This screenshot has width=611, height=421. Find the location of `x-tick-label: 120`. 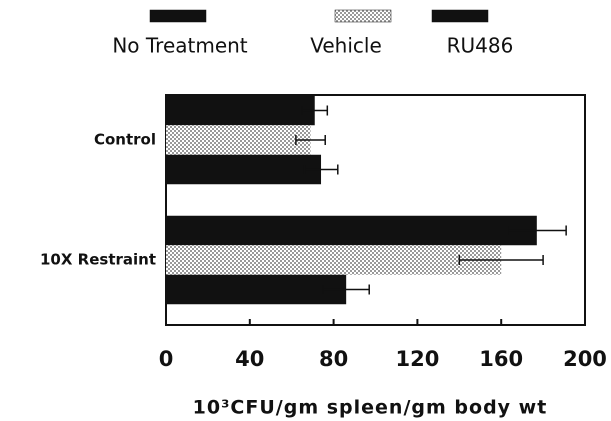

x-tick-label: 120 is located at coordinates (417, 359).